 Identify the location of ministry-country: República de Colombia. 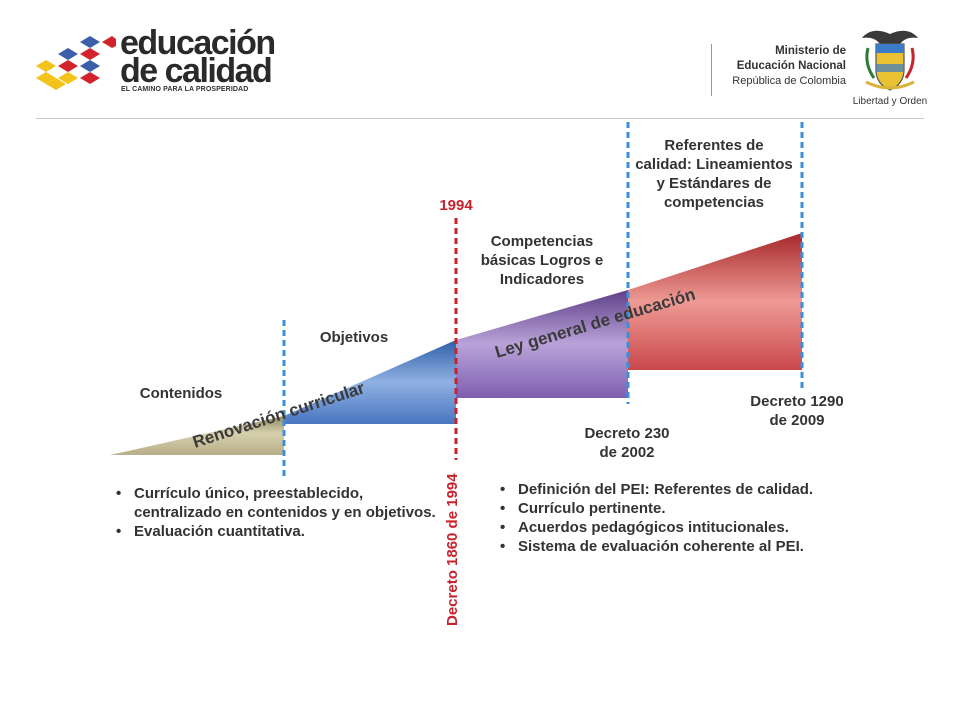
(789, 81).